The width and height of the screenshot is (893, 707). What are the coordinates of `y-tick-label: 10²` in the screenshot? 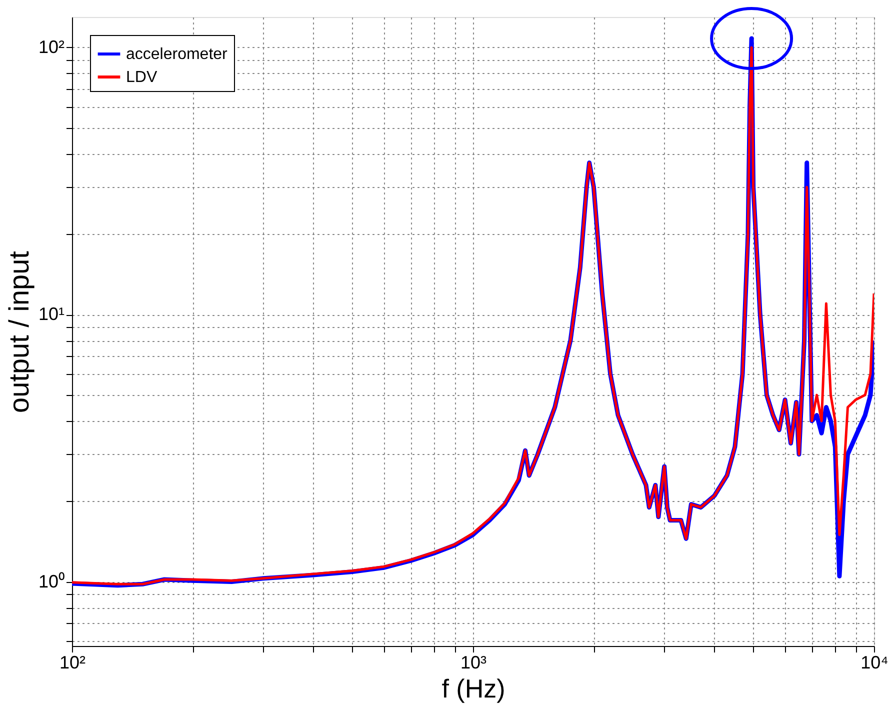 It's located at (51, 46).